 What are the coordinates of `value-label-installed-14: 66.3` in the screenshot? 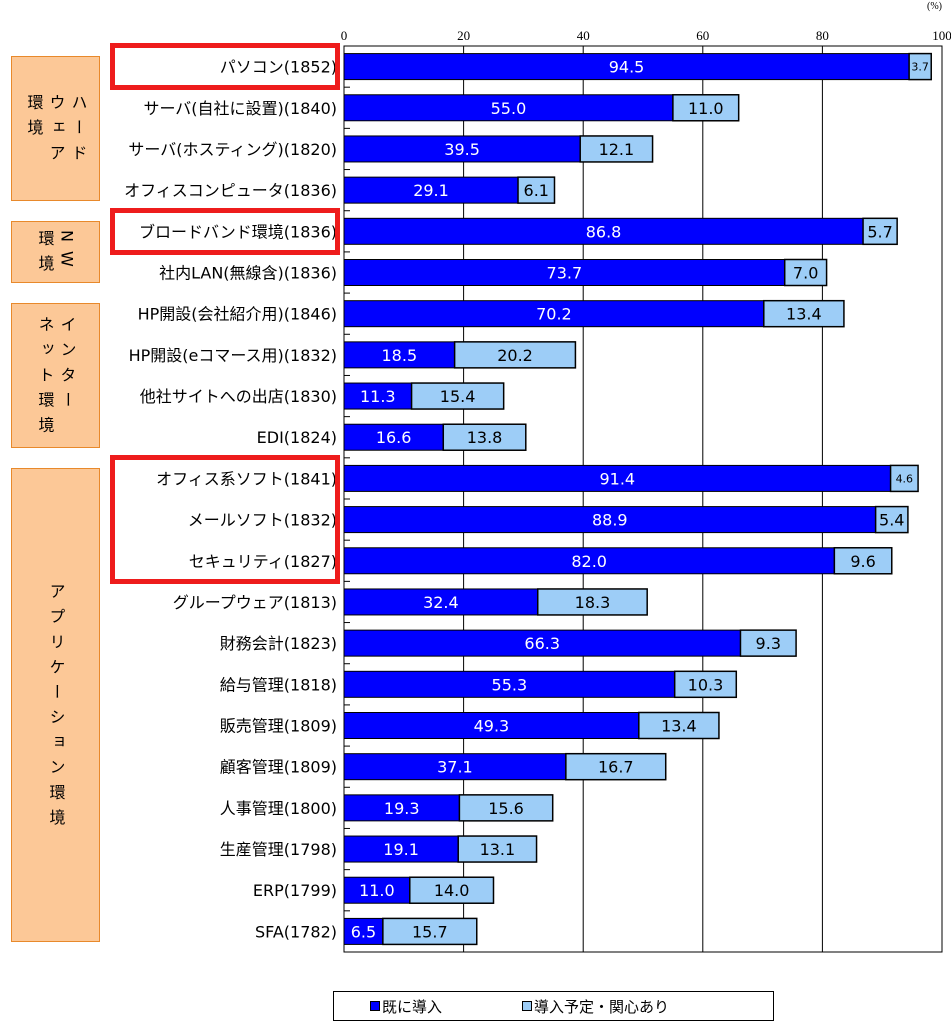 It's located at (542, 643).